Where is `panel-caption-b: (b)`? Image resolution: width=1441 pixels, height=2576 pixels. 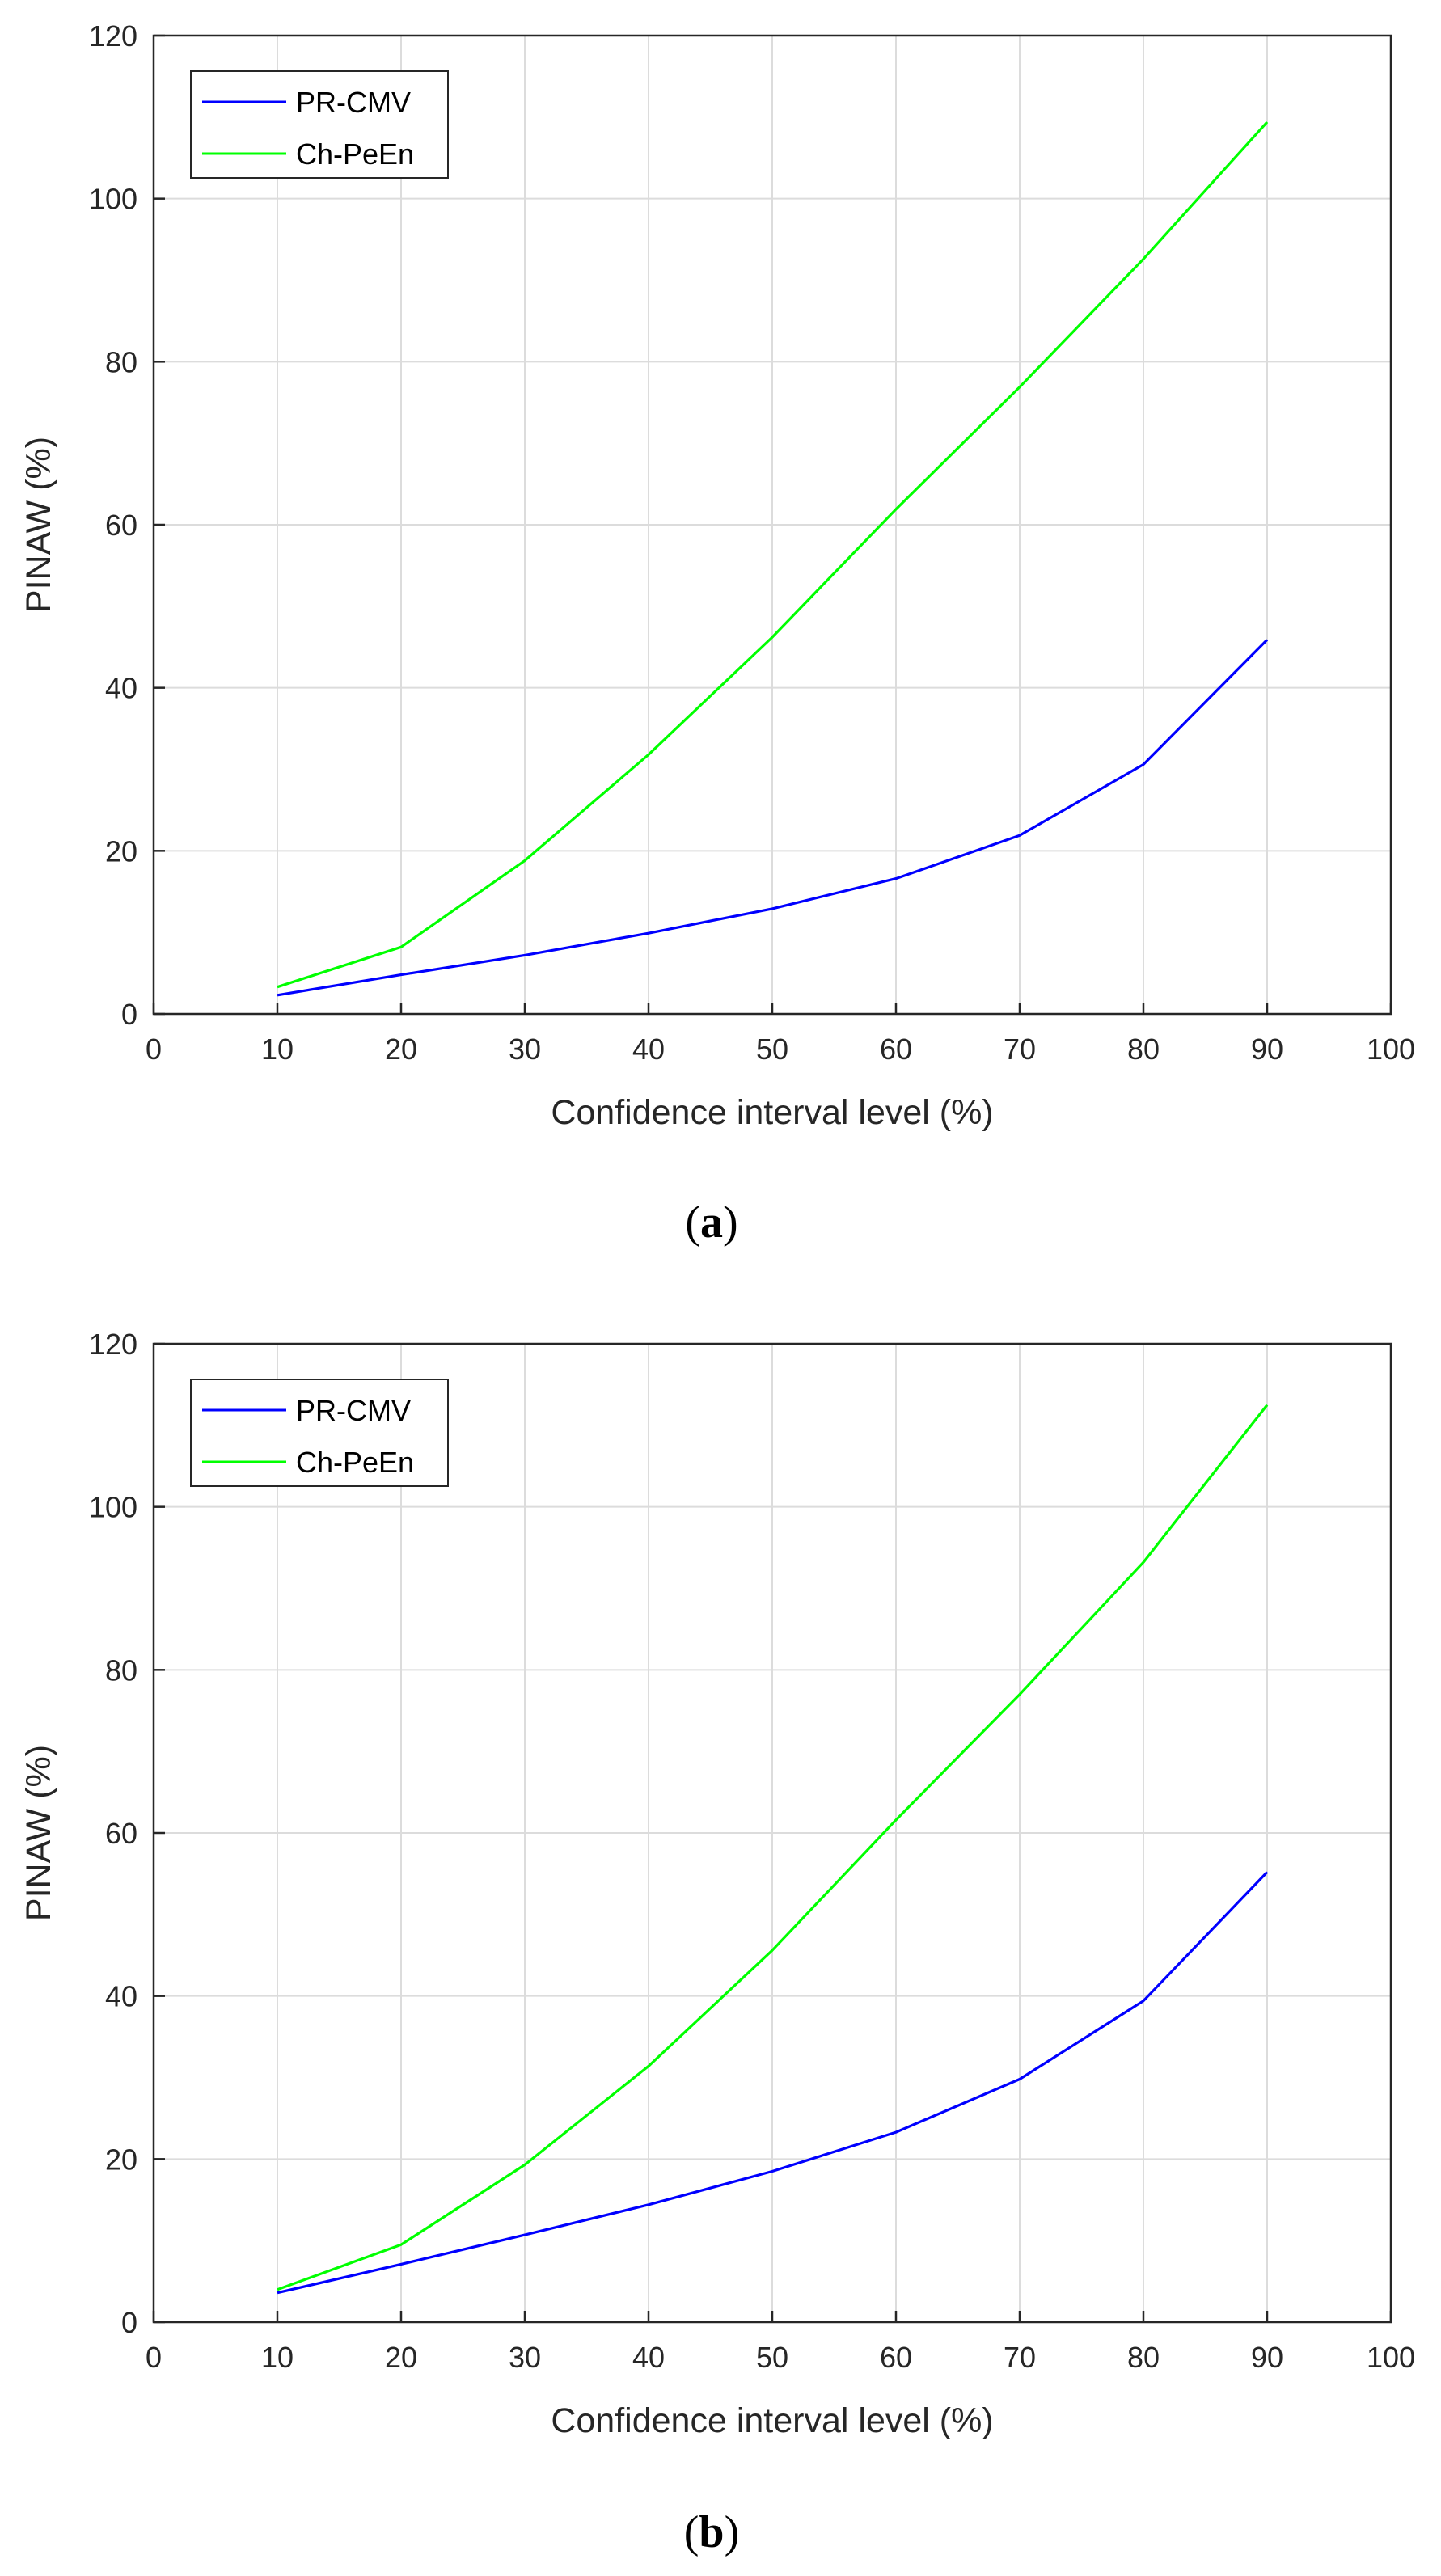 panel-caption-b: (b) is located at coordinates (711, 2532).